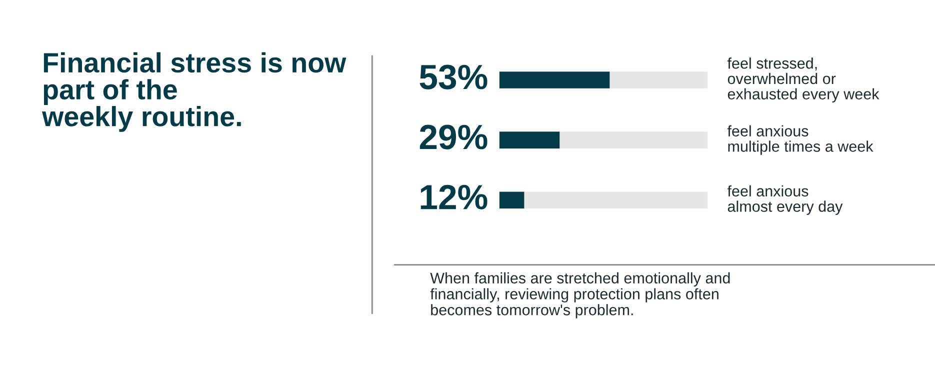 Image resolution: width=935 pixels, height=373 pixels. What do you see at coordinates (800, 140) in the screenshot?
I see `y-tick-label: feel anxious multiple times a week` at bounding box center [800, 140].